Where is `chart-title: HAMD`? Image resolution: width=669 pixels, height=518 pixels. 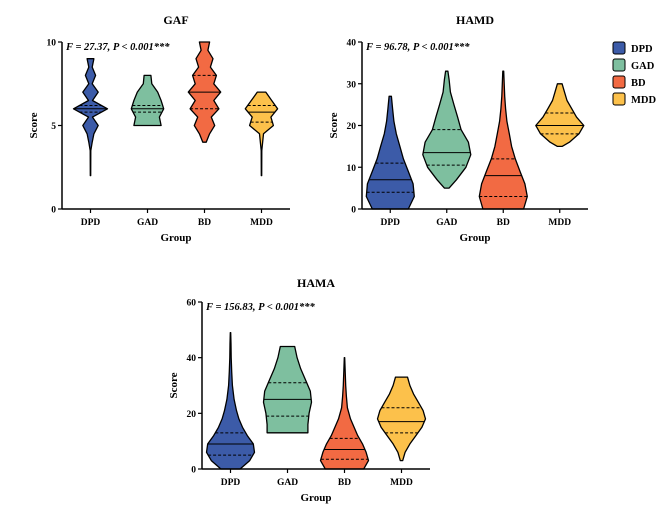
chart-title: HAMD is located at coordinates (475, 20).